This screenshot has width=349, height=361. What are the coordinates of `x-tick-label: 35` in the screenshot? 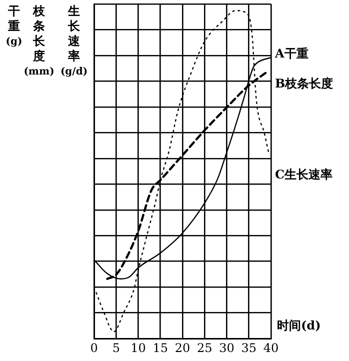 It's located at (249, 347).